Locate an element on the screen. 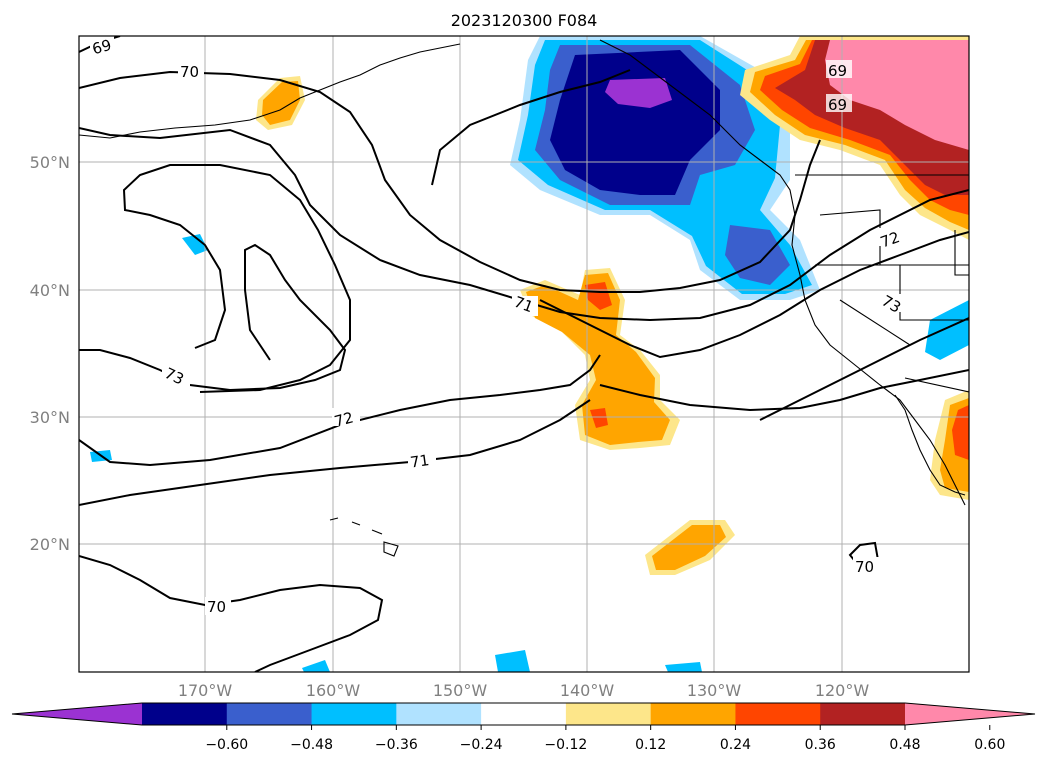 This screenshot has width=1047, height=765. colorbar-tick-label: −0.60 is located at coordinates (226, 745).